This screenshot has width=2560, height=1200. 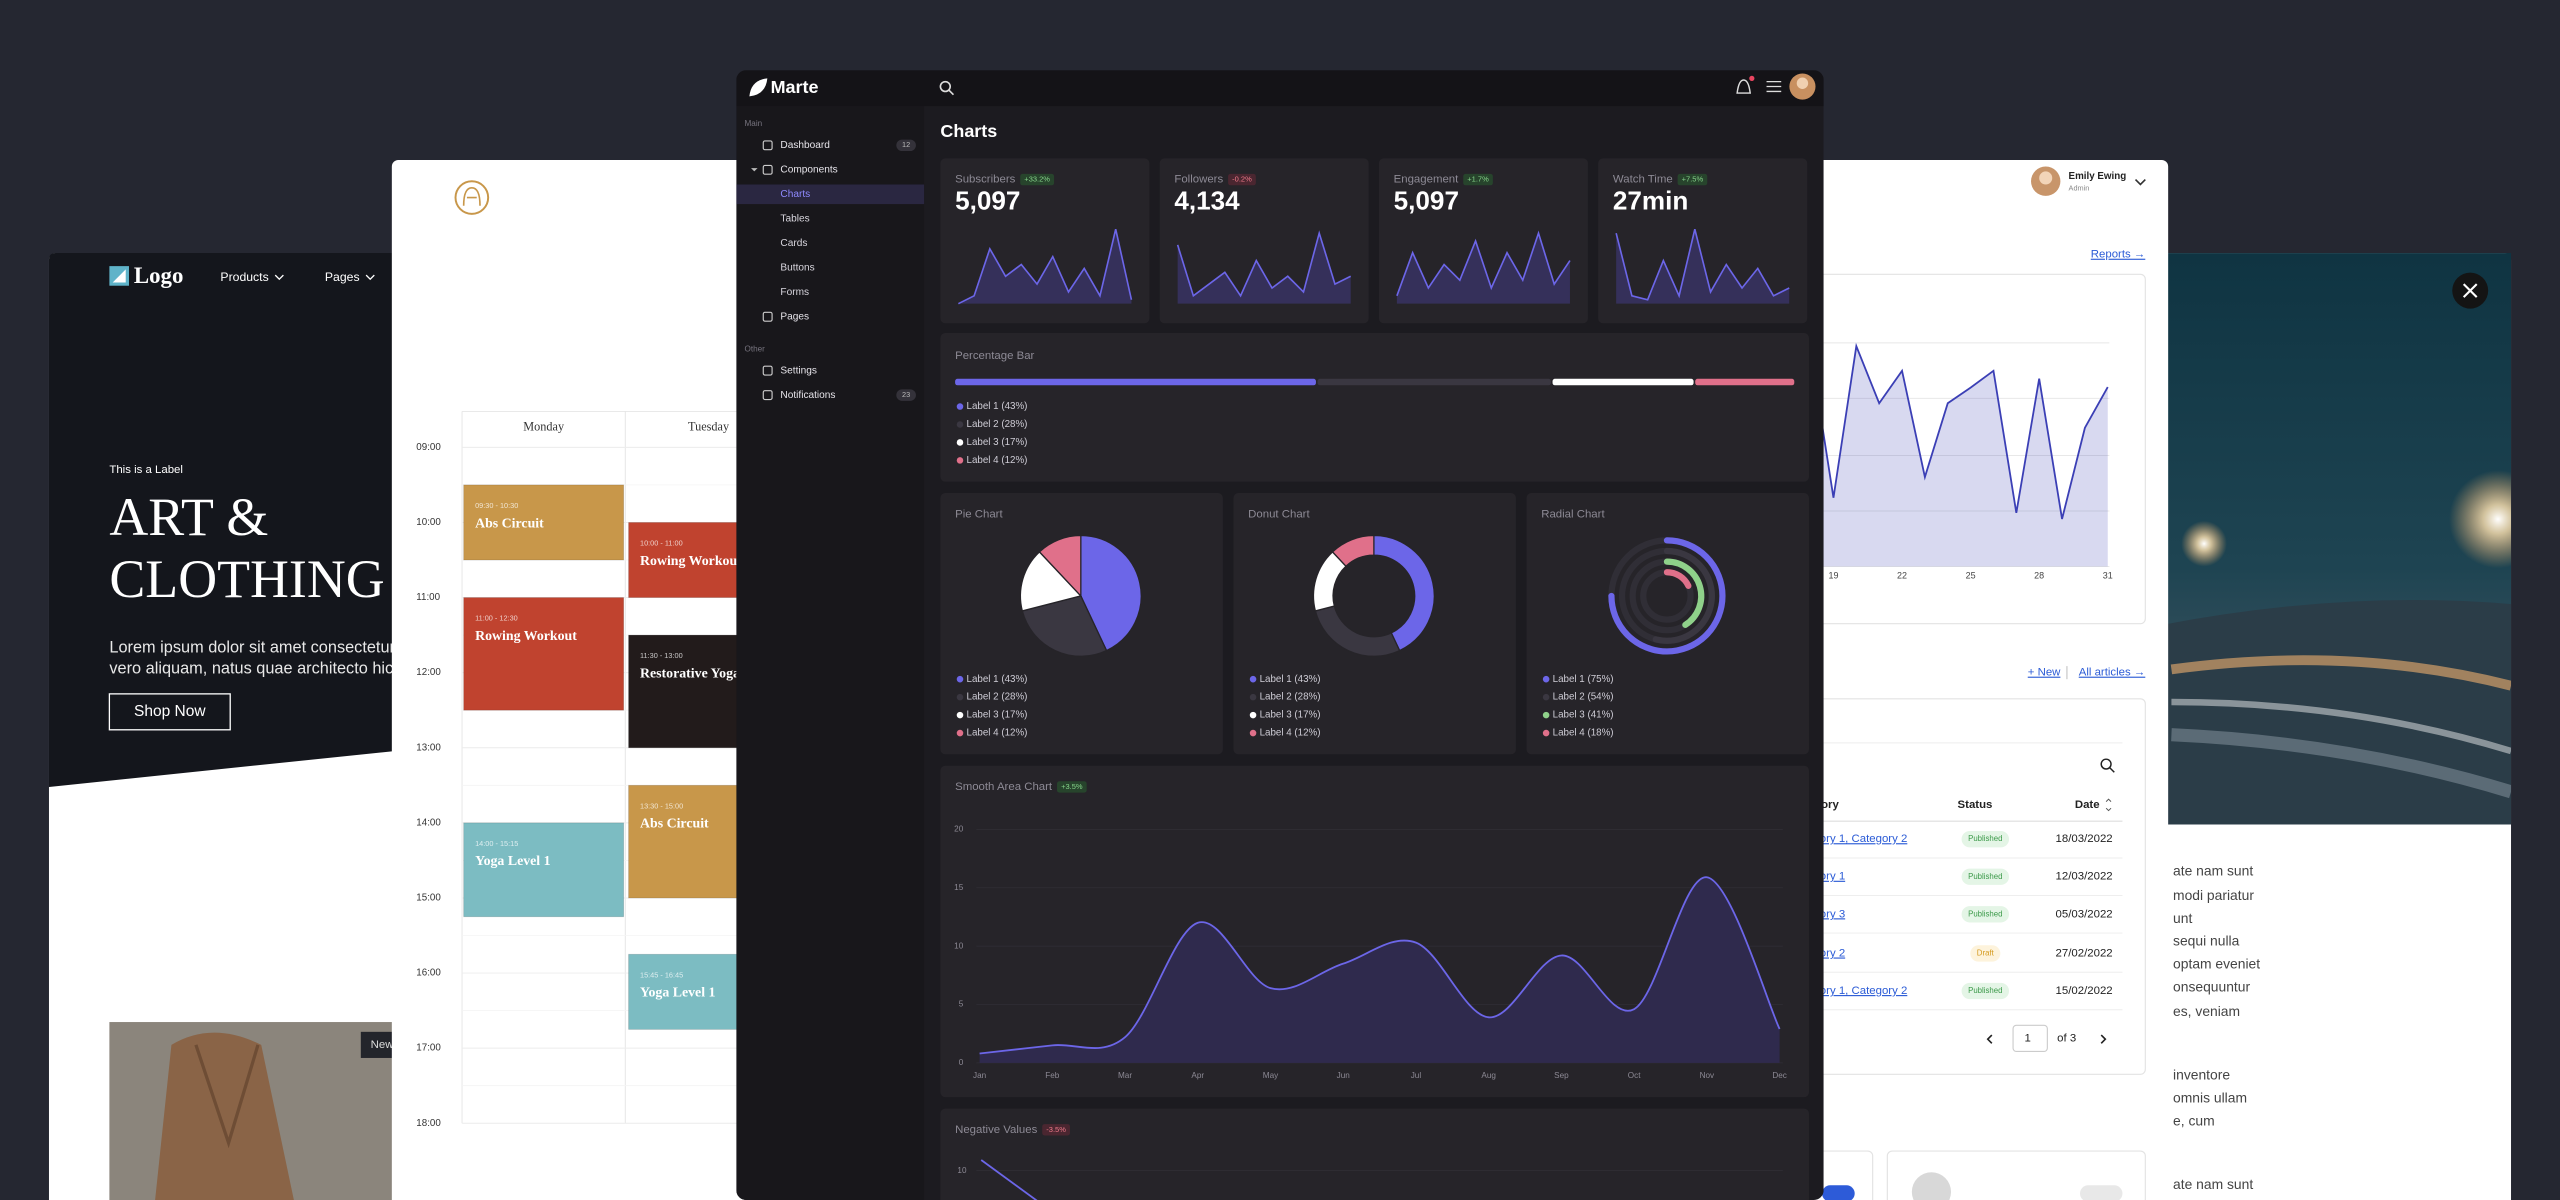 I want to click on card-avatar, so click(x=1931, y=1186).